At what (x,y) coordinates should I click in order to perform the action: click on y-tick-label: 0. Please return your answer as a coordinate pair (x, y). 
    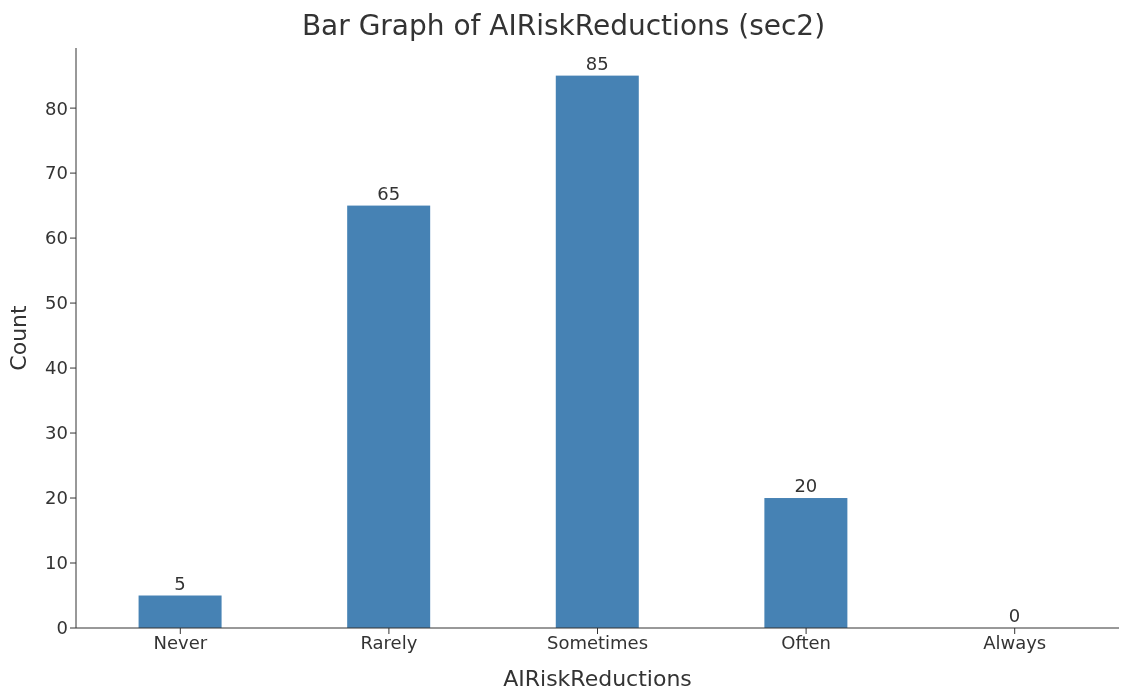
    Looking at the image, I should click on (62, 628).